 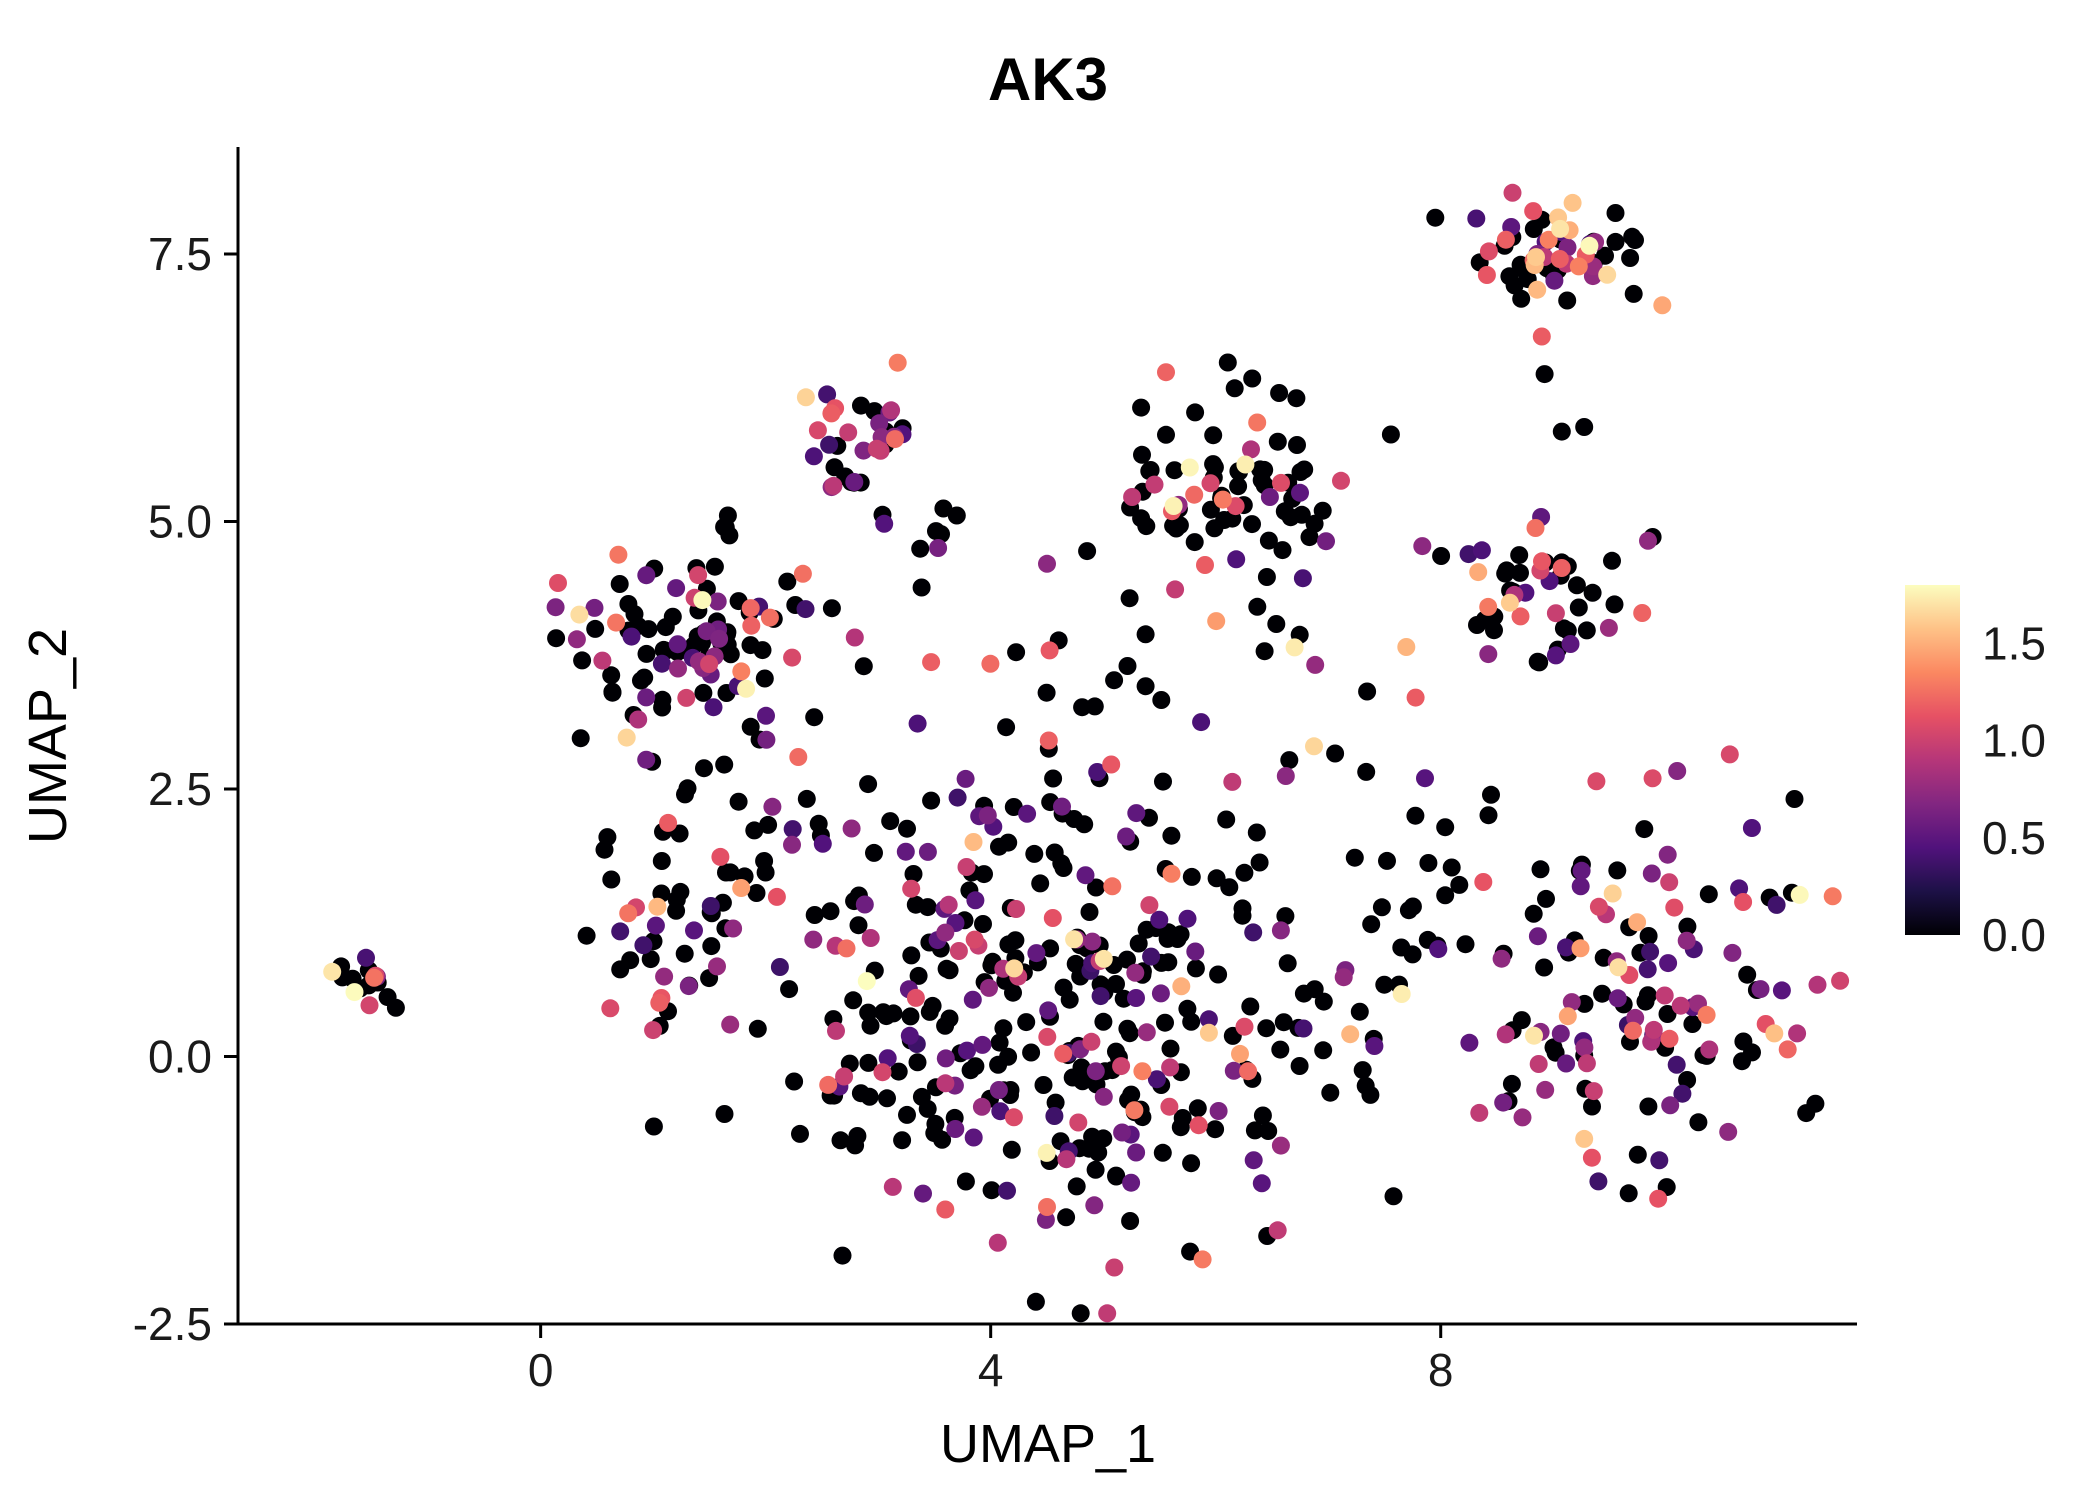 What do you see at coordinates (1932, 760) in the screenshot?
I see `colorbar-gradient` at bounding box center [1932, 760].